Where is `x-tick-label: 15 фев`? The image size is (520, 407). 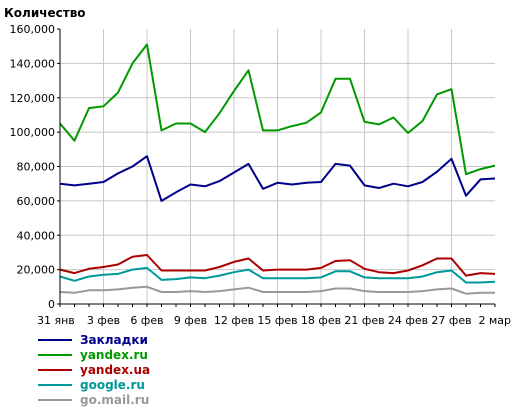
x-tick-label: 15 фев is located at coordinates (277, 320).